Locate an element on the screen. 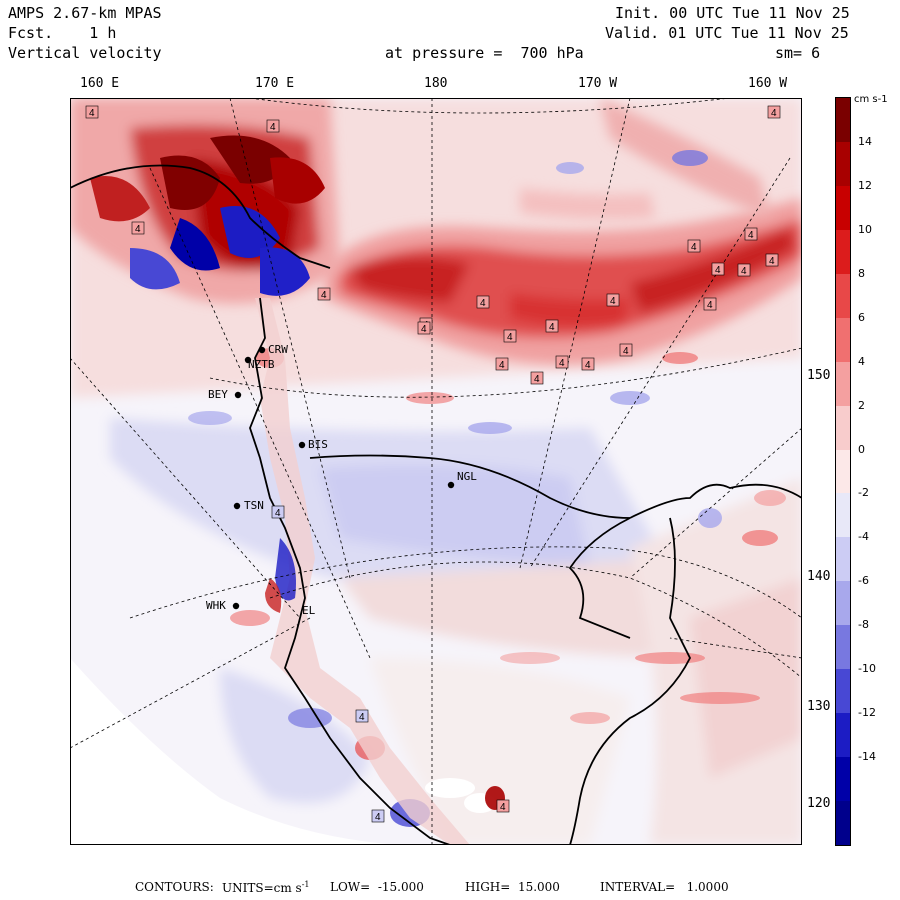 The height and width of the screenshot is (900, 900). coast-convection is located at coordinates (362, 571).